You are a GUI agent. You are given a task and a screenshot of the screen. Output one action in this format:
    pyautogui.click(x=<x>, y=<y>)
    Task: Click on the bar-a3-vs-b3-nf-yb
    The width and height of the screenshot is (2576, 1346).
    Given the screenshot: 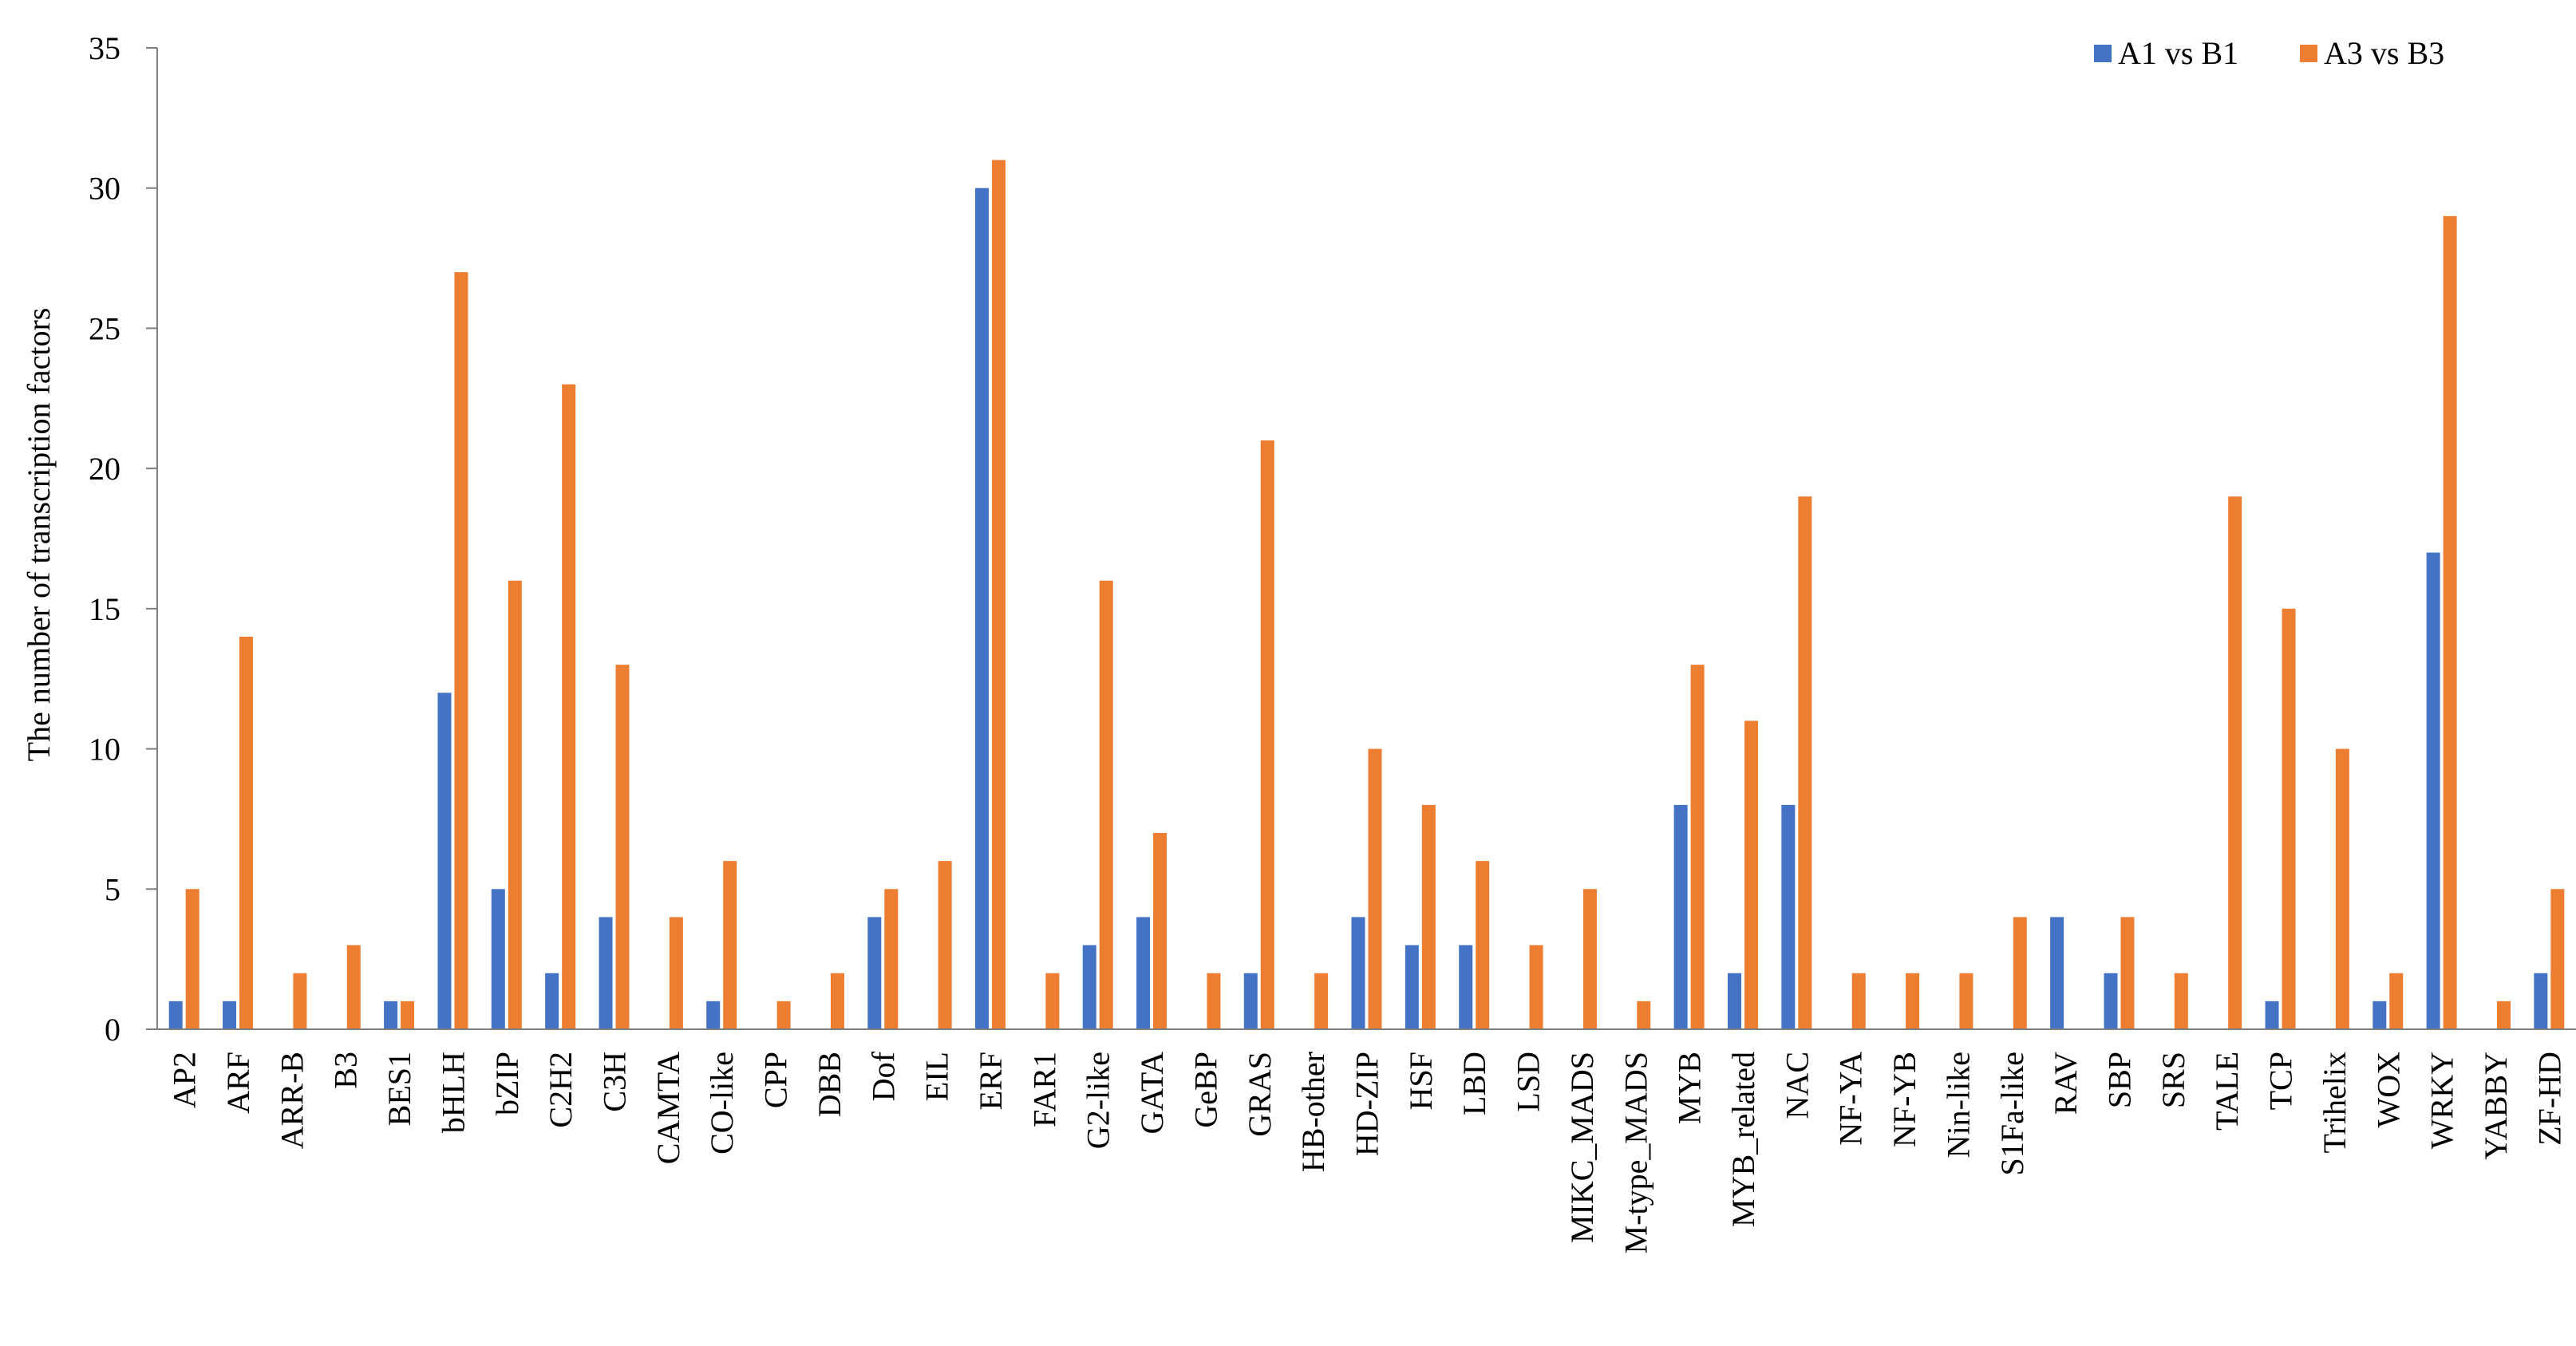 What is the action you would take?
    pyautogui.click(x=1913, y=1001)
    